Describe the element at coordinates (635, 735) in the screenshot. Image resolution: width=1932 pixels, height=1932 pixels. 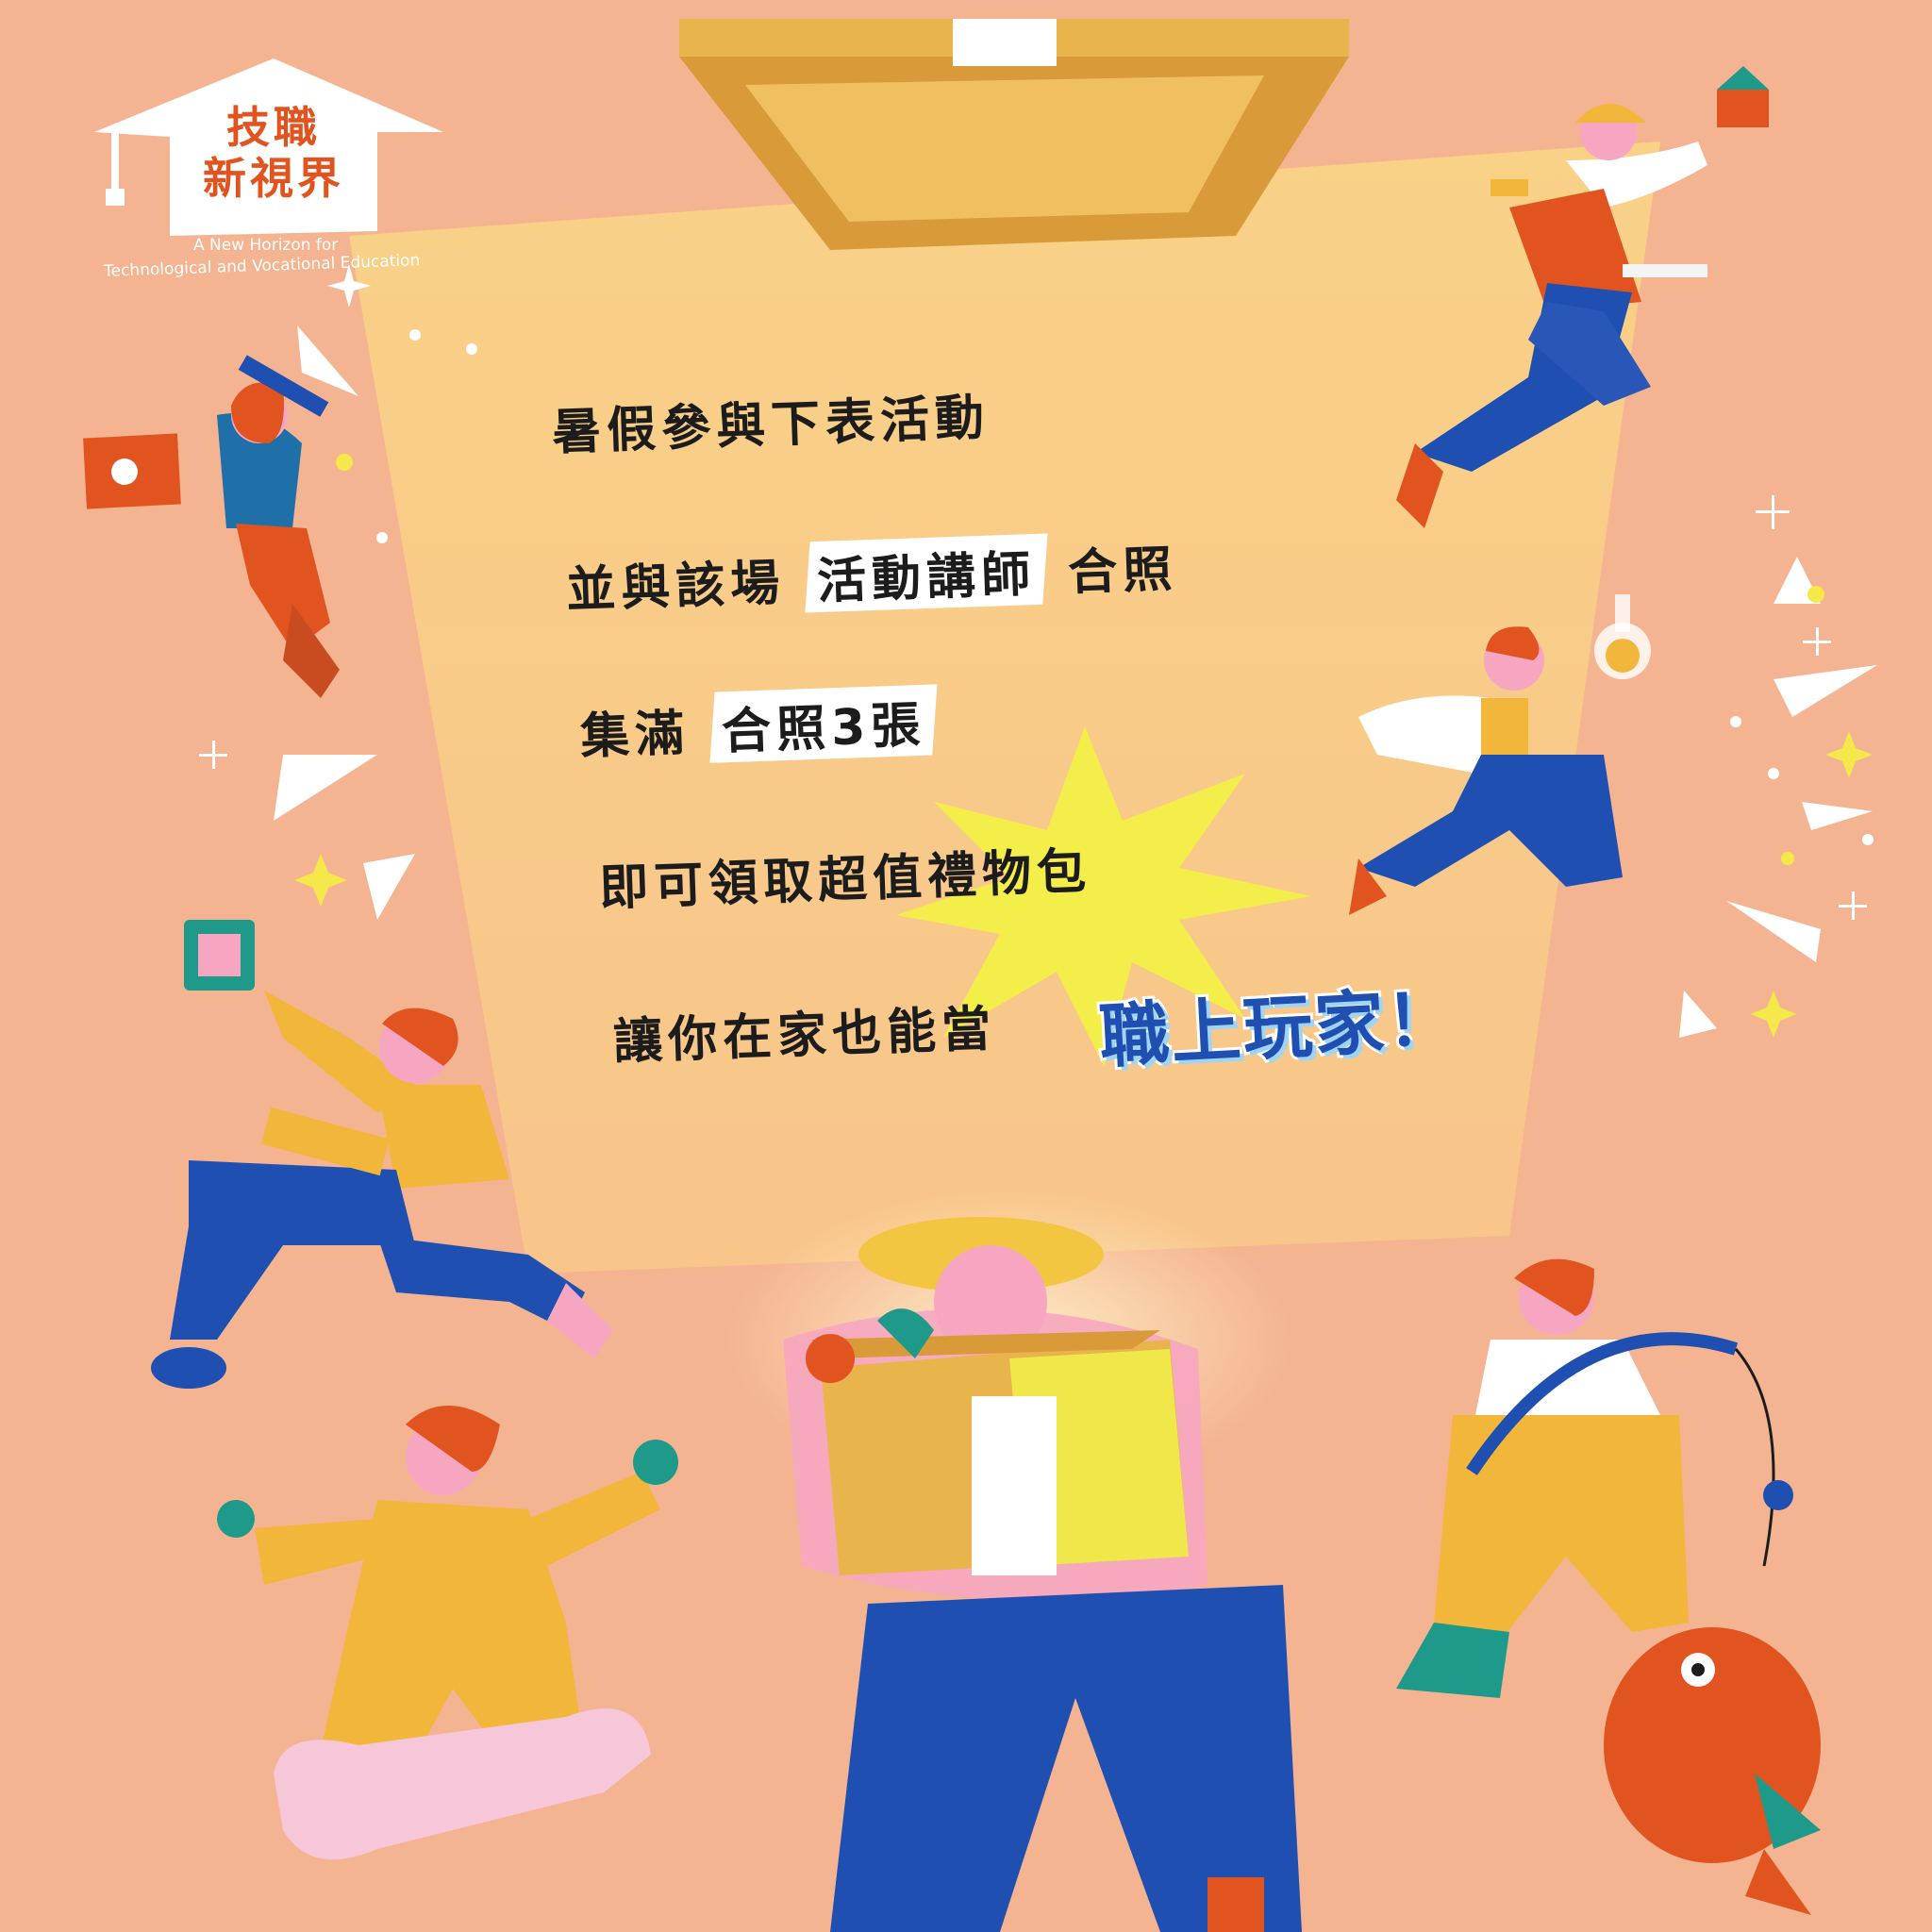
I see `line3-prefix: 集滿` at that location.